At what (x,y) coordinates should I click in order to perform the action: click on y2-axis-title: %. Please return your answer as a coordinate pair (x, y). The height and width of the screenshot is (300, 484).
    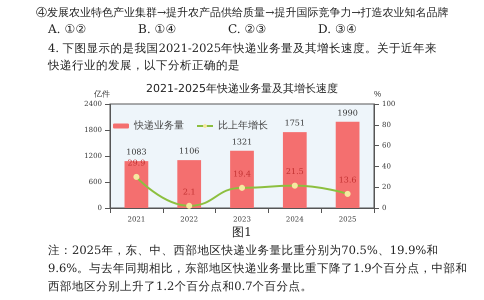
    Looking at the image, I should click on (378, 94).